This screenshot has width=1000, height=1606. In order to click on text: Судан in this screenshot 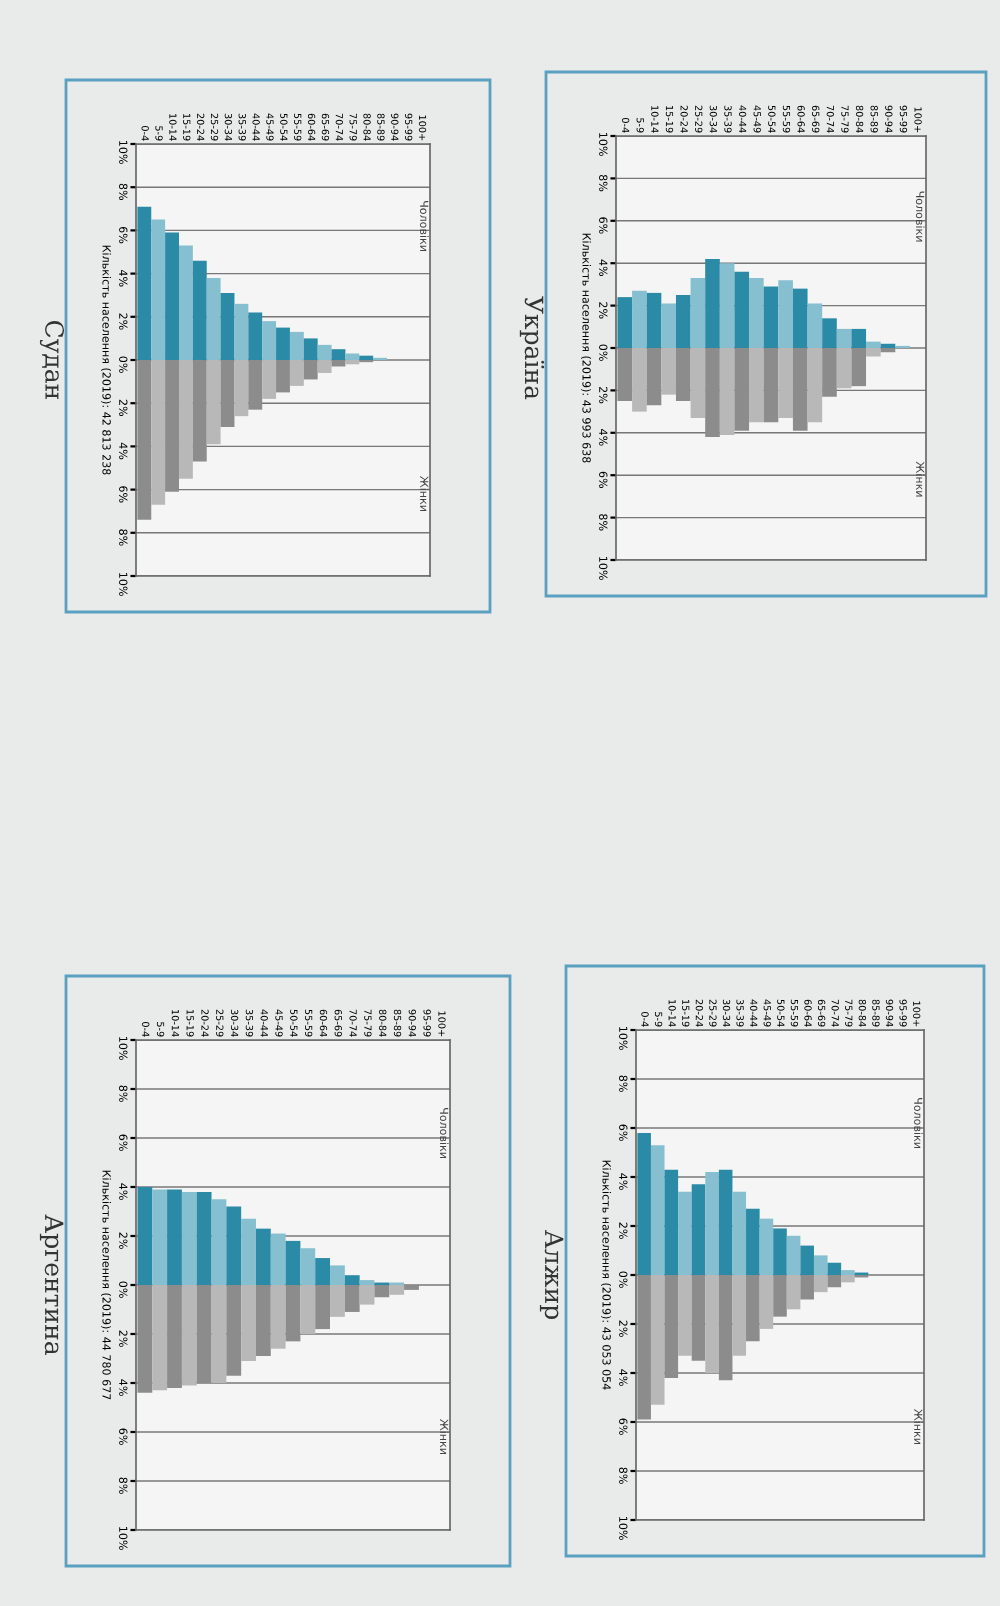, I will do `click(52, 360)`.